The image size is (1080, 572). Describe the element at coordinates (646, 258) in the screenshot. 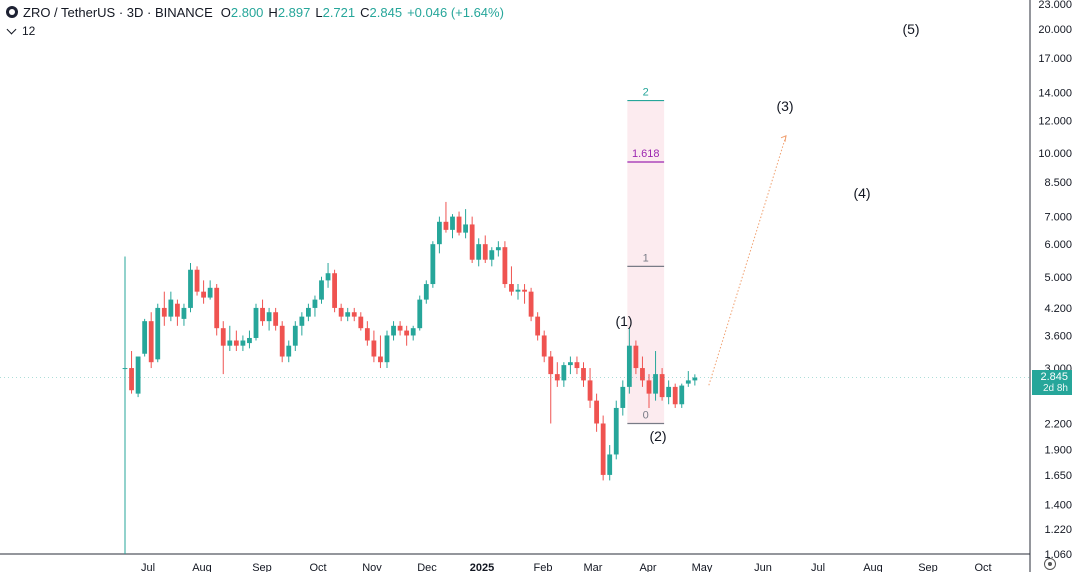

I see `fib-level-label: 1` at that location.